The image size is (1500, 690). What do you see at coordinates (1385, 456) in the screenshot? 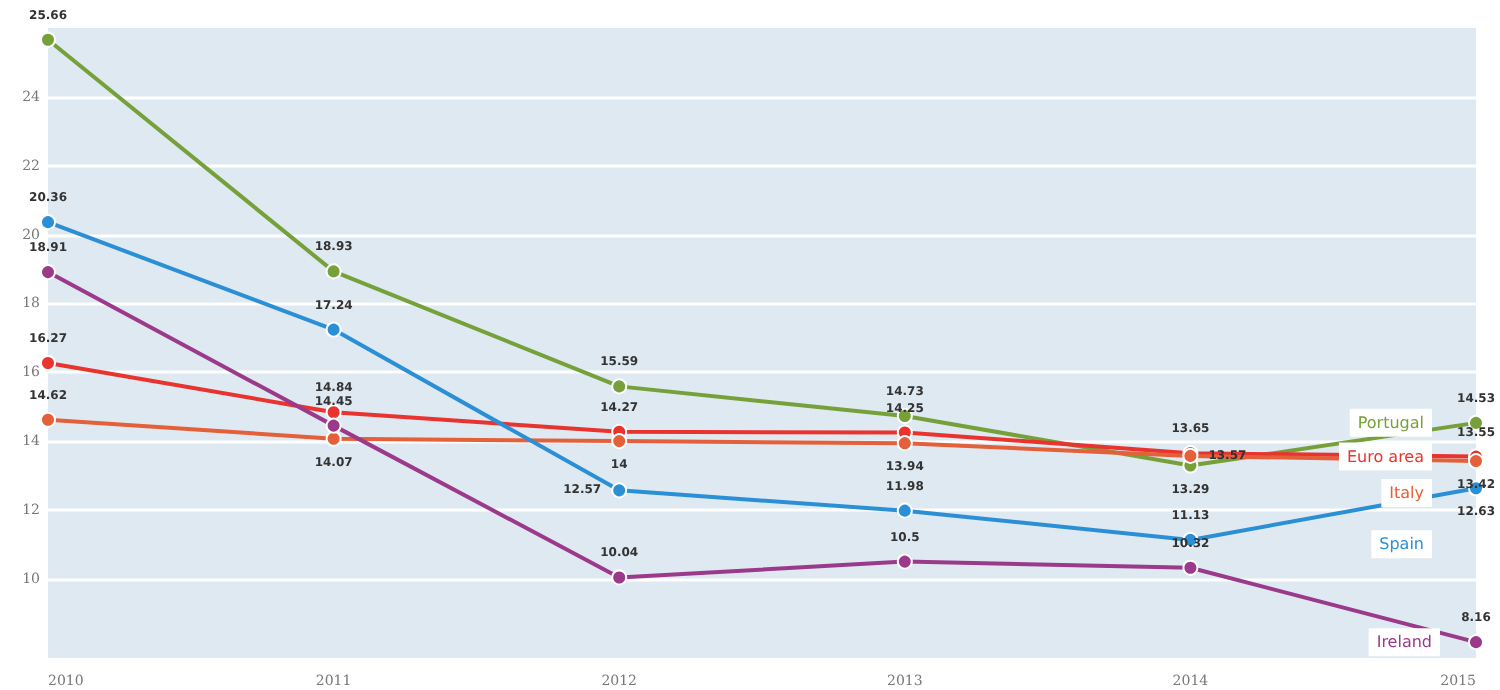
I see `series-label: Euro area` at bounding box center [1385, 456].